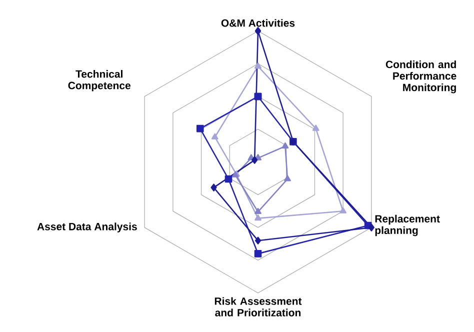 Image resolution: width=474 pixels, height=332 pixels. Describe the element at coordinates (421, 77) in the screenshot. I see `spoke-label: Condition and Performance Monitoring` at that location.